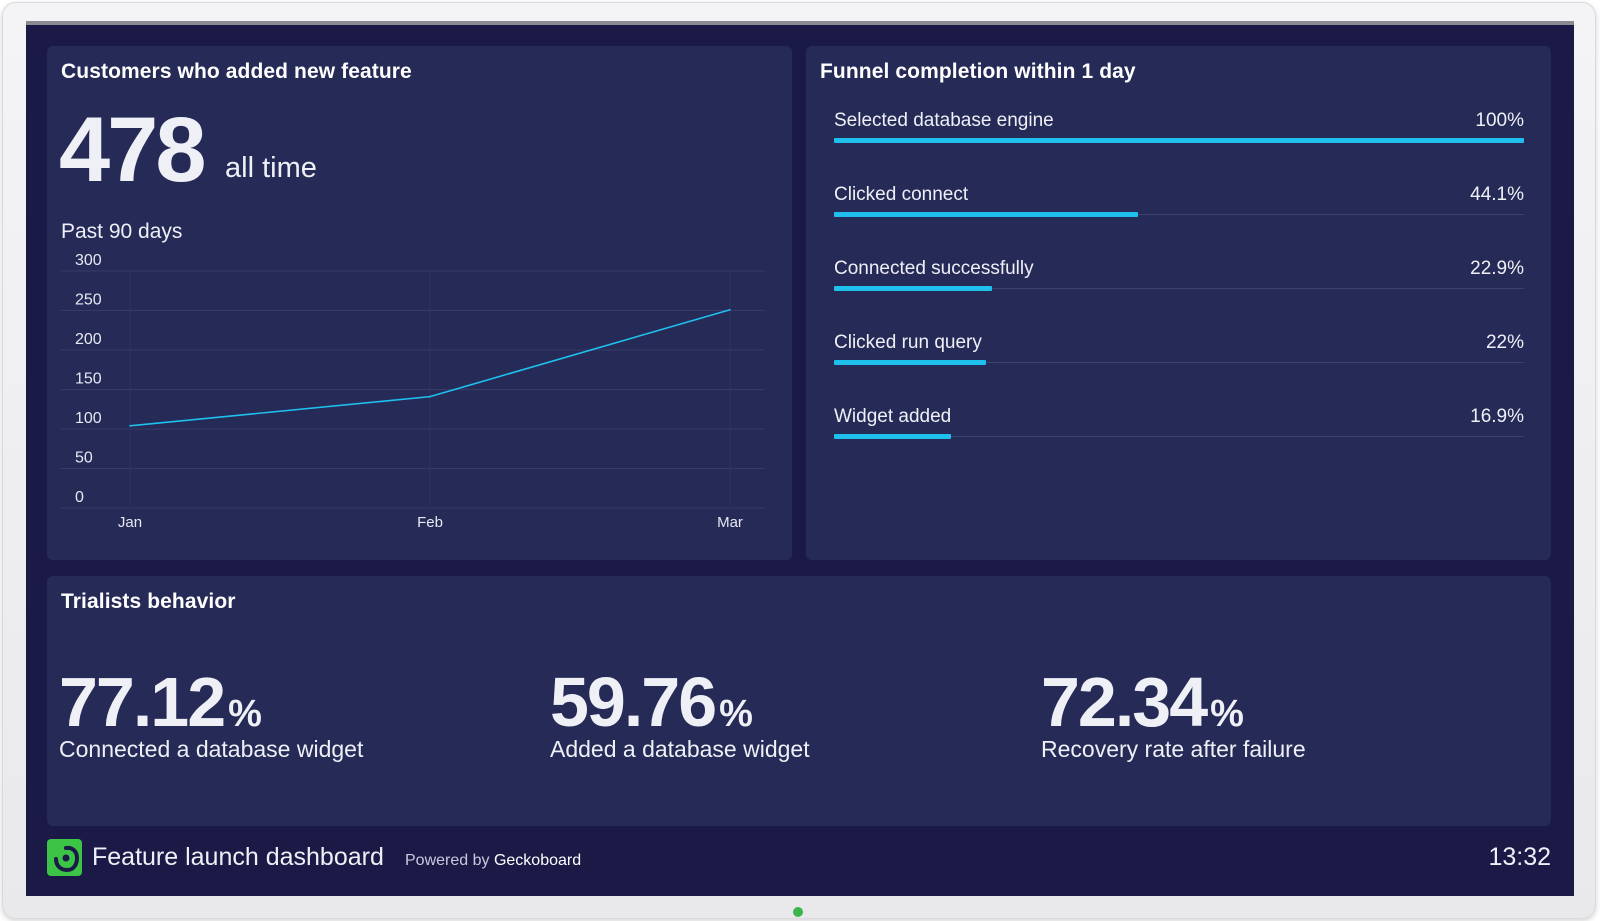 This screenshot has height=921, width=1600. I want to click on funnel-step: Clicked run query 22%, so click(1179, 352).